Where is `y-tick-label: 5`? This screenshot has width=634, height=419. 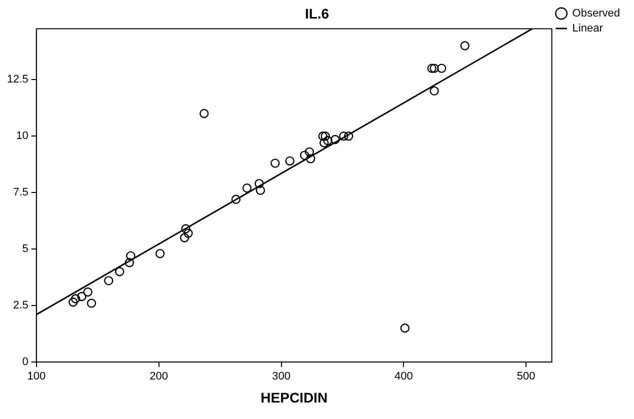
y-tick-label: 5 is located at coordinates (25, 249).